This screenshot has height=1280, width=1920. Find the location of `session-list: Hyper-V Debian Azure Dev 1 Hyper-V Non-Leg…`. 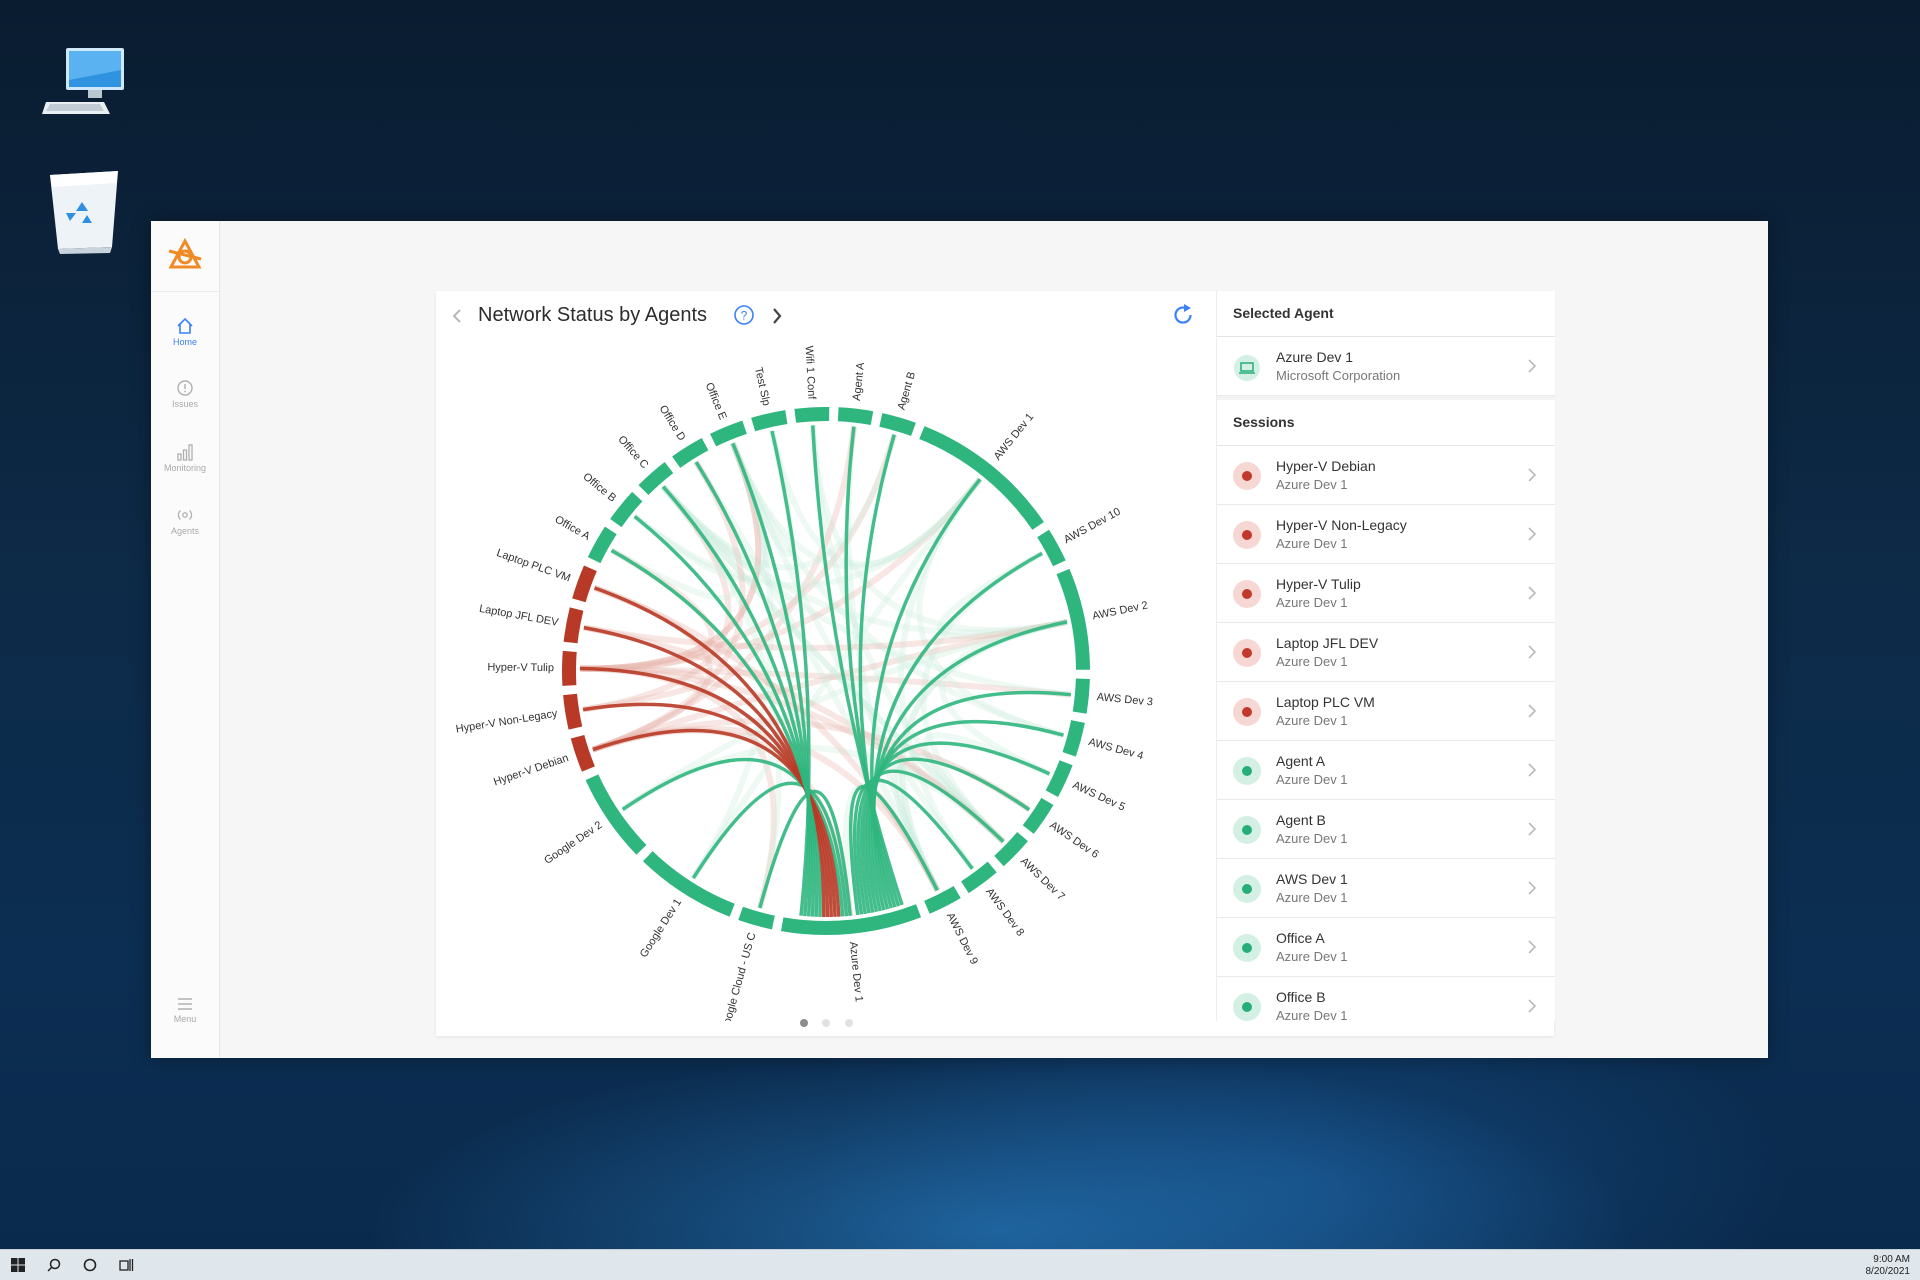

session-list: Hyper-V Debian Azure Dev 1 Hyper-V Non-Leg… is located at coordinates (1386, 733).